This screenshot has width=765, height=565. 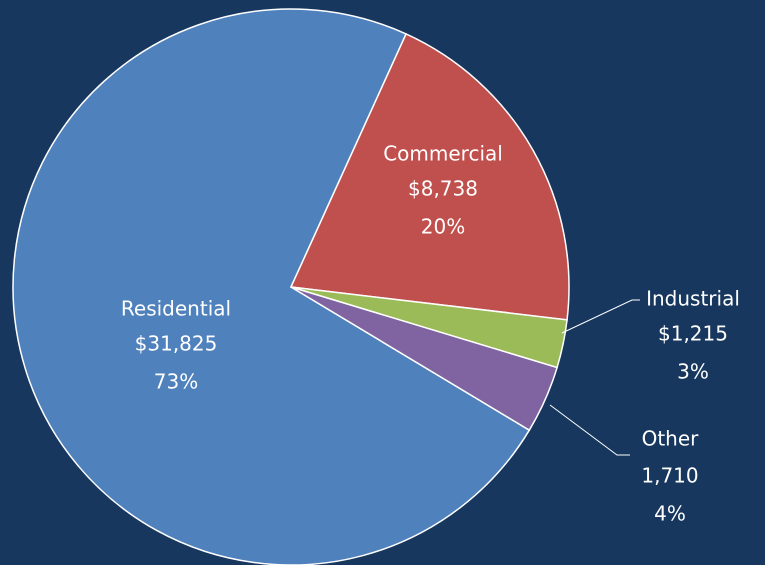 What do you see at coordinates (693, 299) in the screenshot?
I see `category-label: Industrial` at bounding box center [693, 299].